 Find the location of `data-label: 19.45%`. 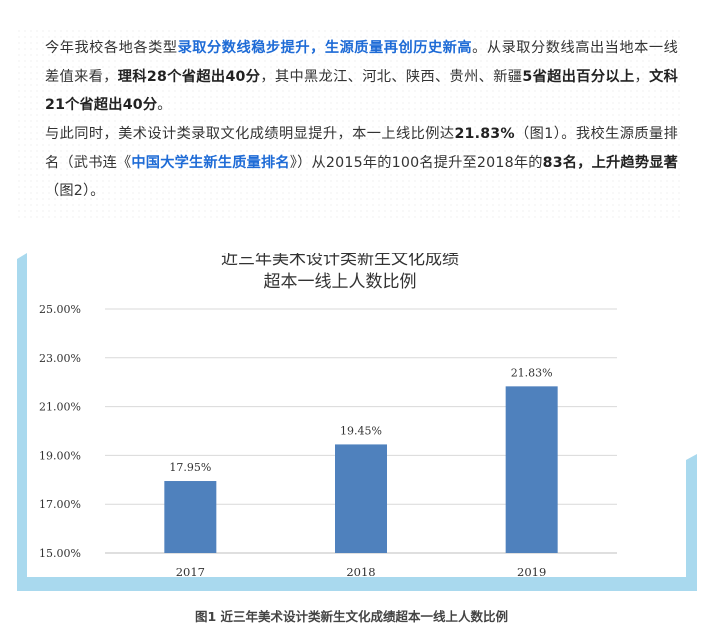

data-label: 19.45% is located at coordinates (361, 430).